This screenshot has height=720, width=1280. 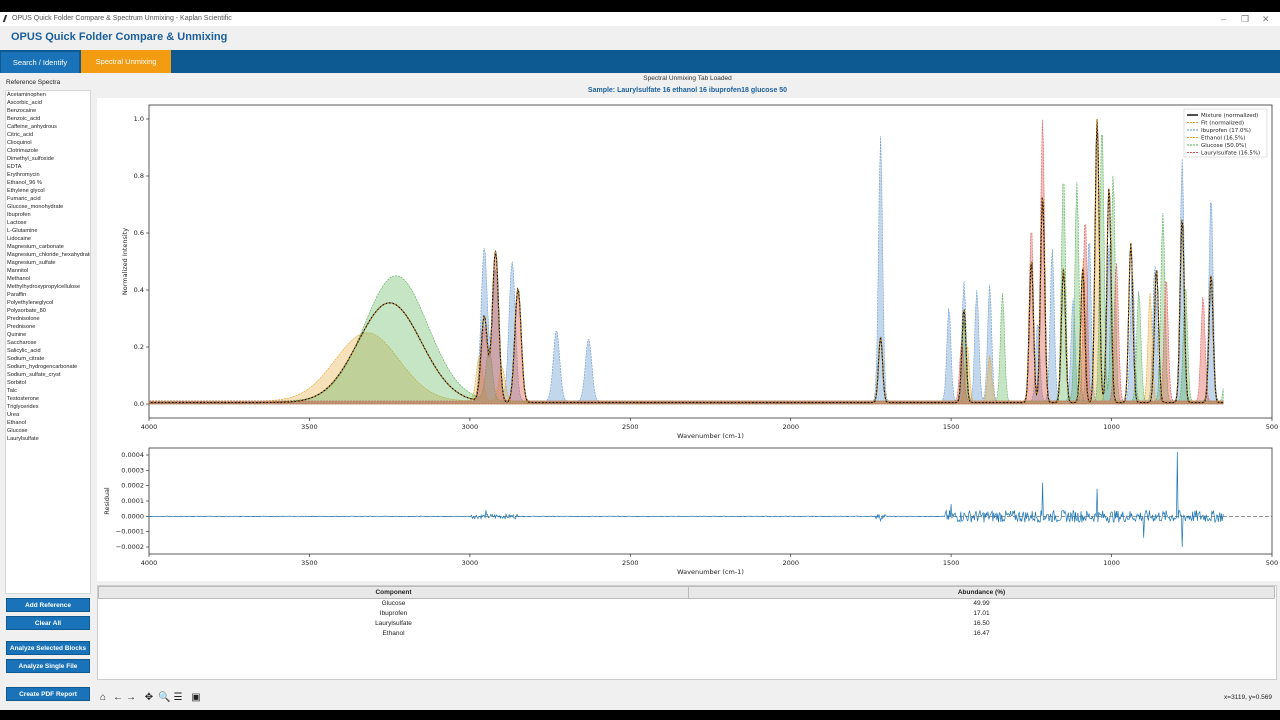 I want to click on component-cell: Ibuprofen, so click(x=393, y=613).